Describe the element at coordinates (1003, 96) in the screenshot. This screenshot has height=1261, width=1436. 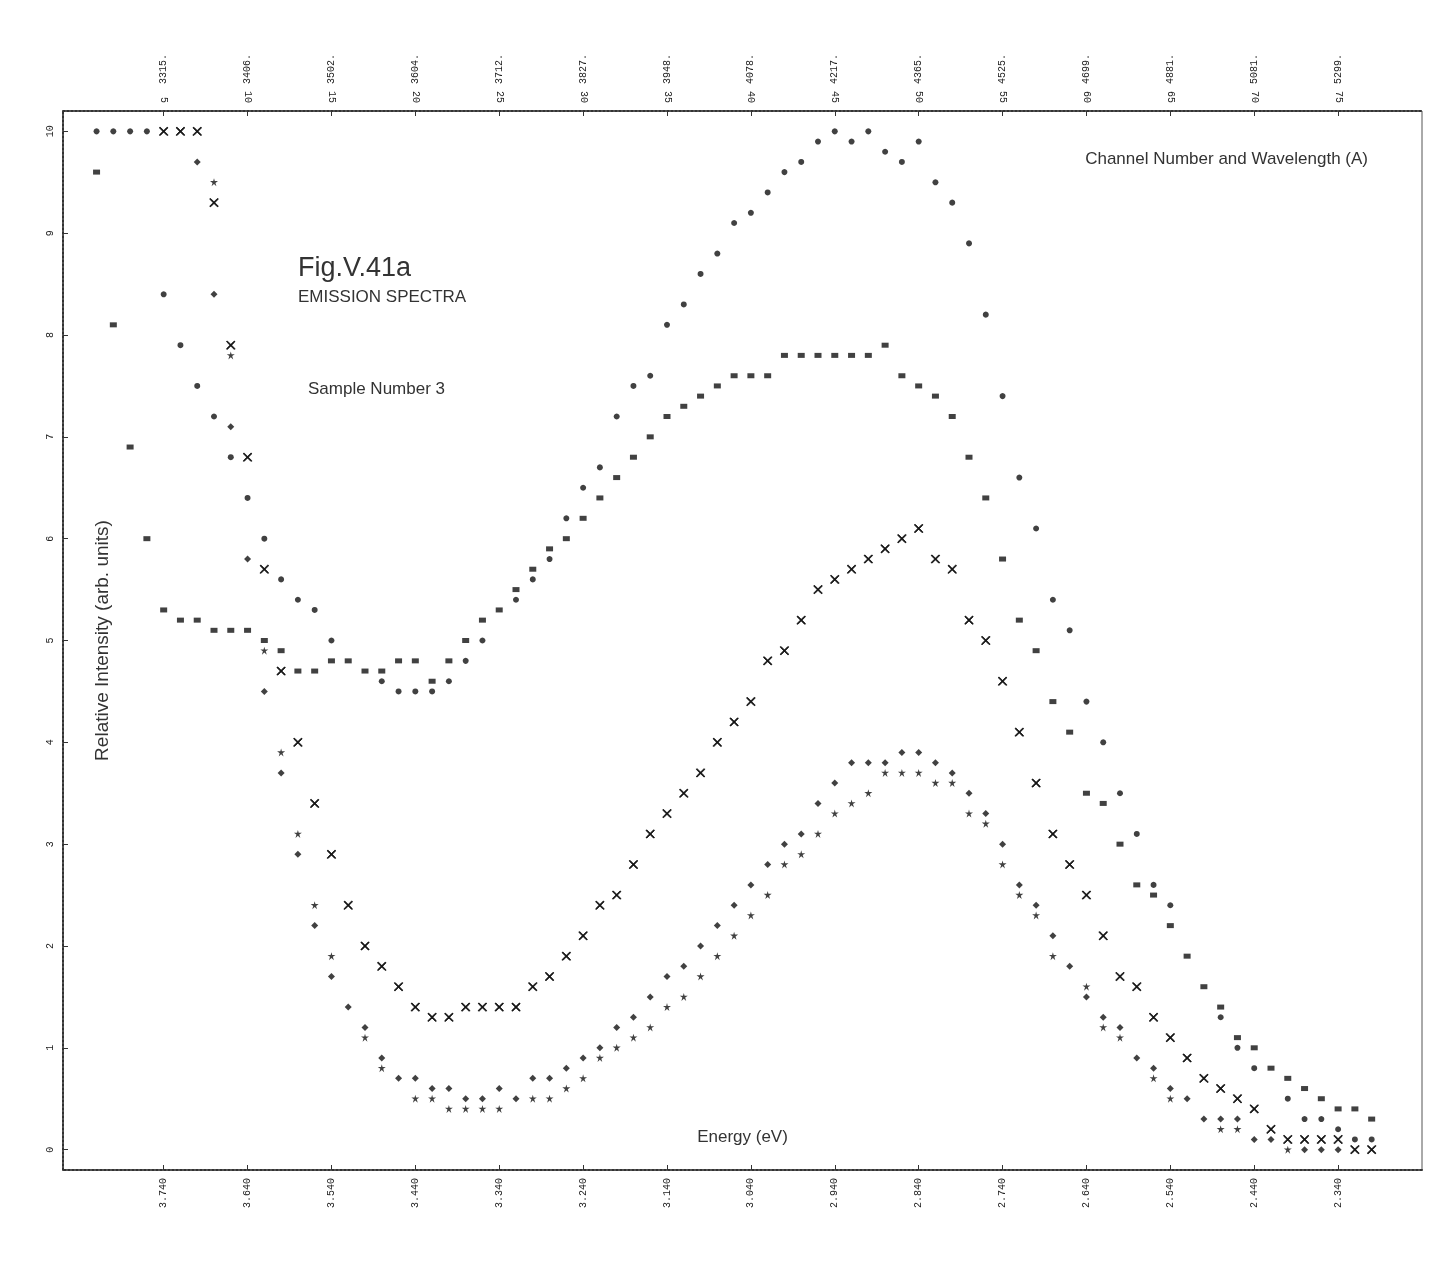
I see `x2-tick-label: 55` at that location.